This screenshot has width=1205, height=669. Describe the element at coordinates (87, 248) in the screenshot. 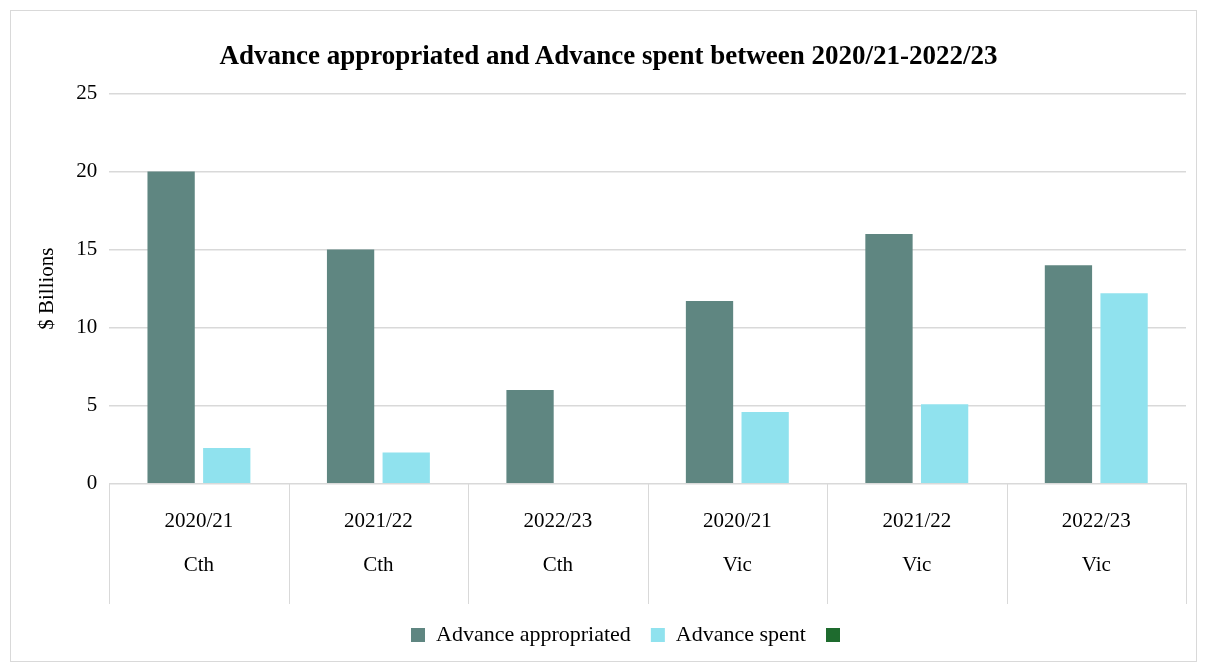

I see `y-tick-label: 15` at that location.